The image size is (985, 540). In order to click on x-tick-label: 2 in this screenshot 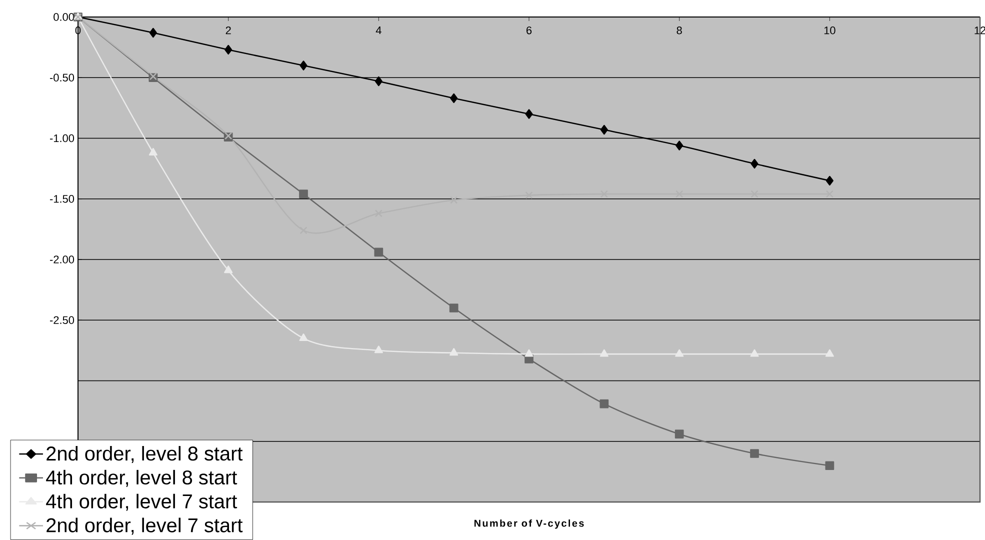, I will do `click(228, 30)`.